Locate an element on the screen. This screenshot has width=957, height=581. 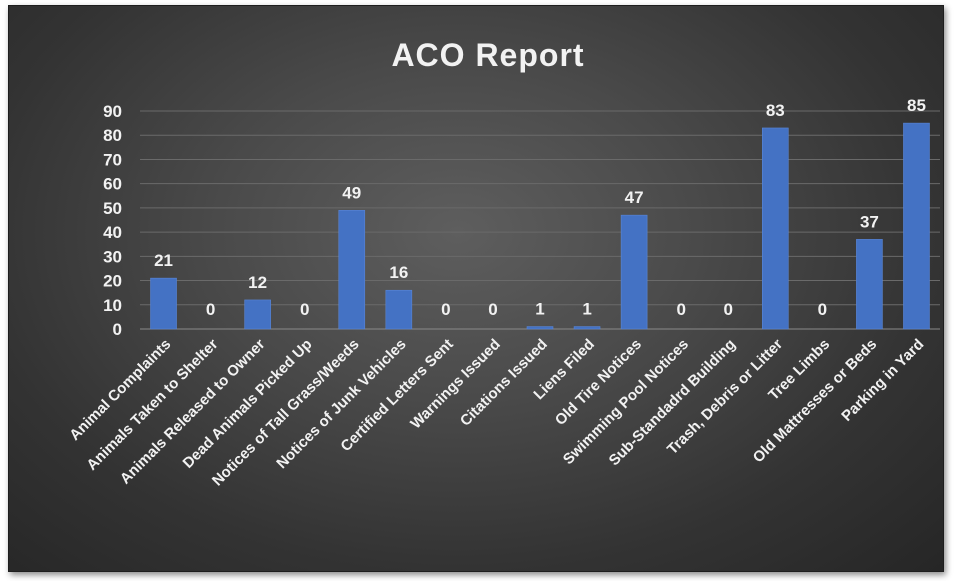
x-tick-label: Old Tire Notices is located at coordinates (598, 382).